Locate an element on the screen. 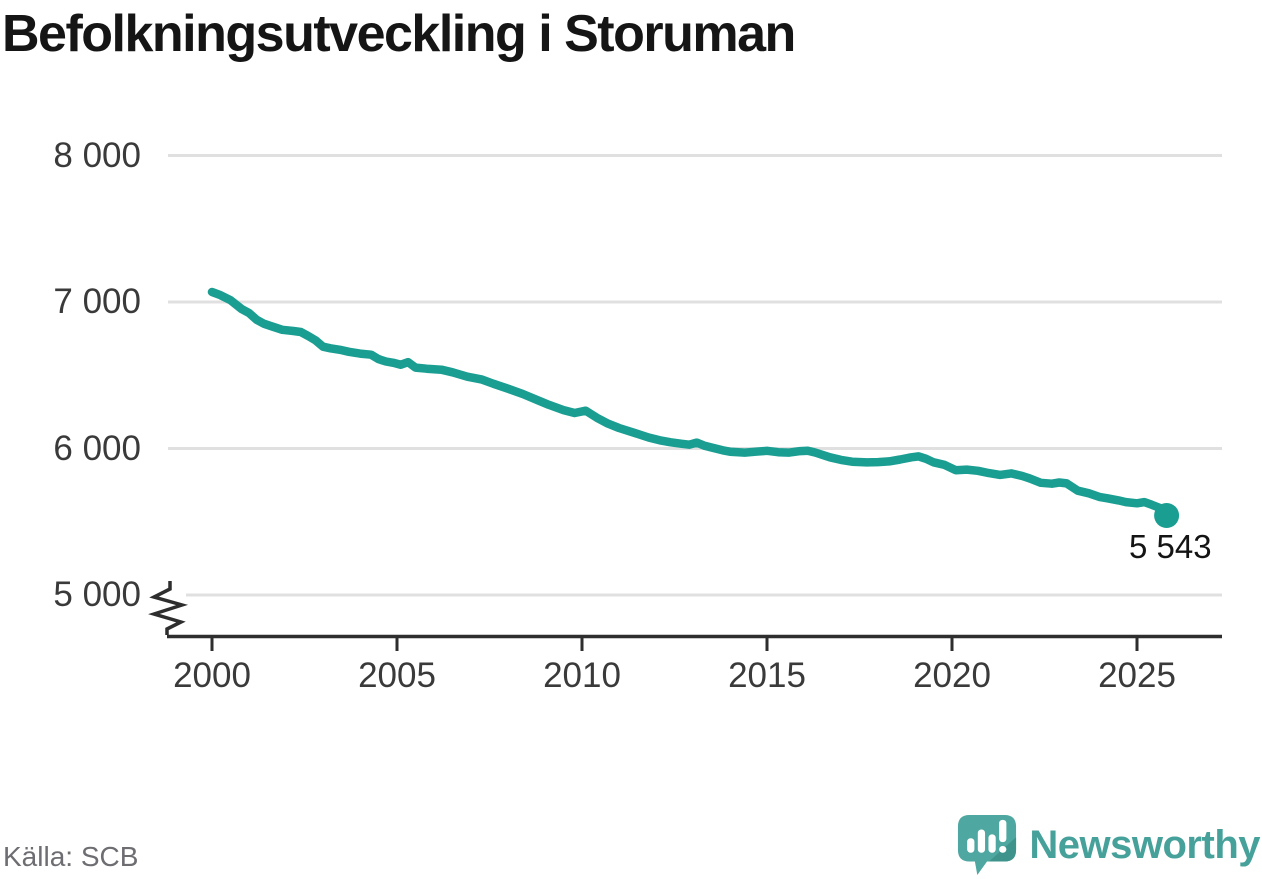 The width and height of the screenshot is (1262, 879). source-note: Källa: SCB is located at coordinates (71, 856).